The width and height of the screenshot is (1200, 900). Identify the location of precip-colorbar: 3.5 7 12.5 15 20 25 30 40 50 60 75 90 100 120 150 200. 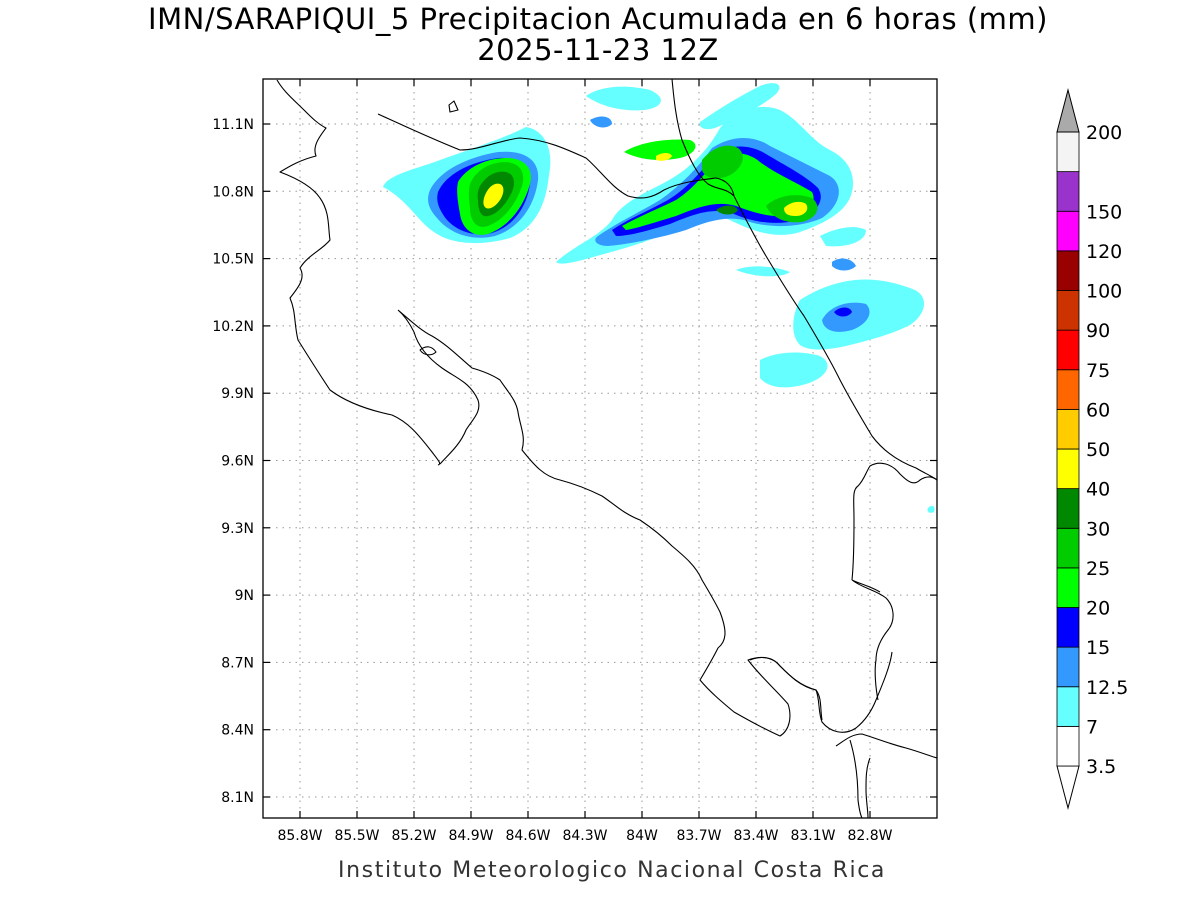
(1092, 449).